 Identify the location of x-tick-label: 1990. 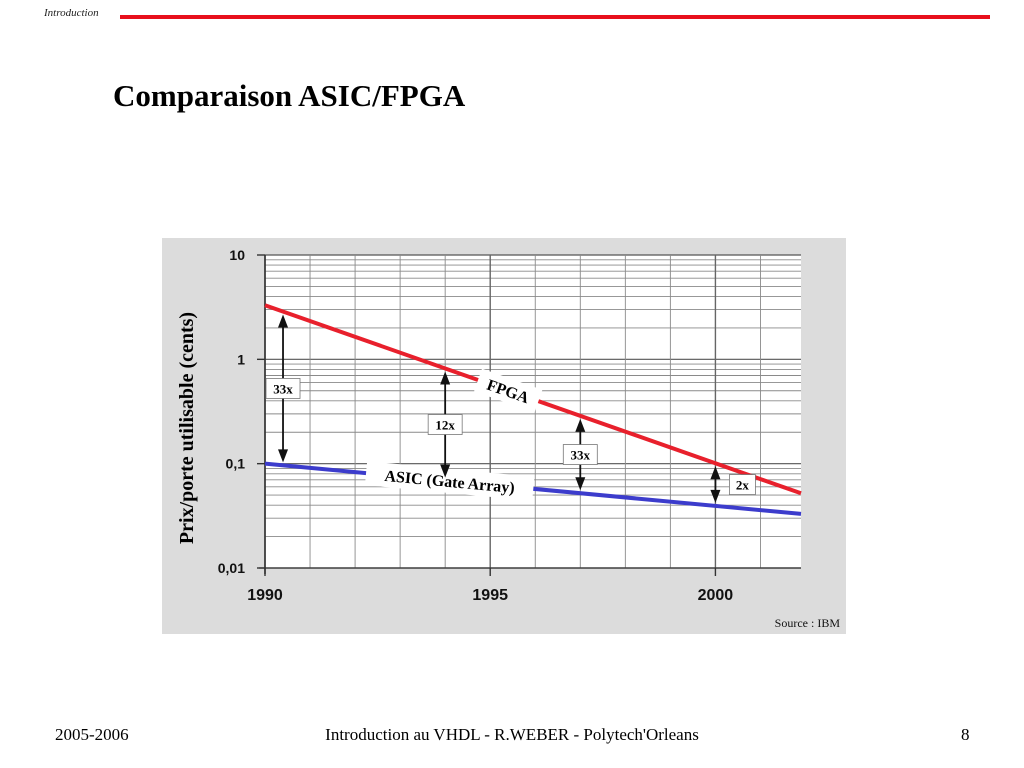
(265, 595).